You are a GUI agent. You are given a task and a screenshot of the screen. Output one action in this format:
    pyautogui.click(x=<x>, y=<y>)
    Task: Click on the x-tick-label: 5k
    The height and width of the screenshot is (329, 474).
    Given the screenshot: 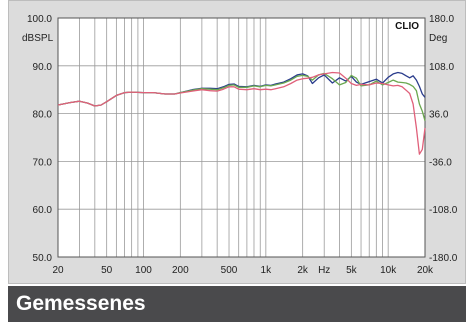 What is the action you would take?
    pyautogui.click(x=352, y=270)
    